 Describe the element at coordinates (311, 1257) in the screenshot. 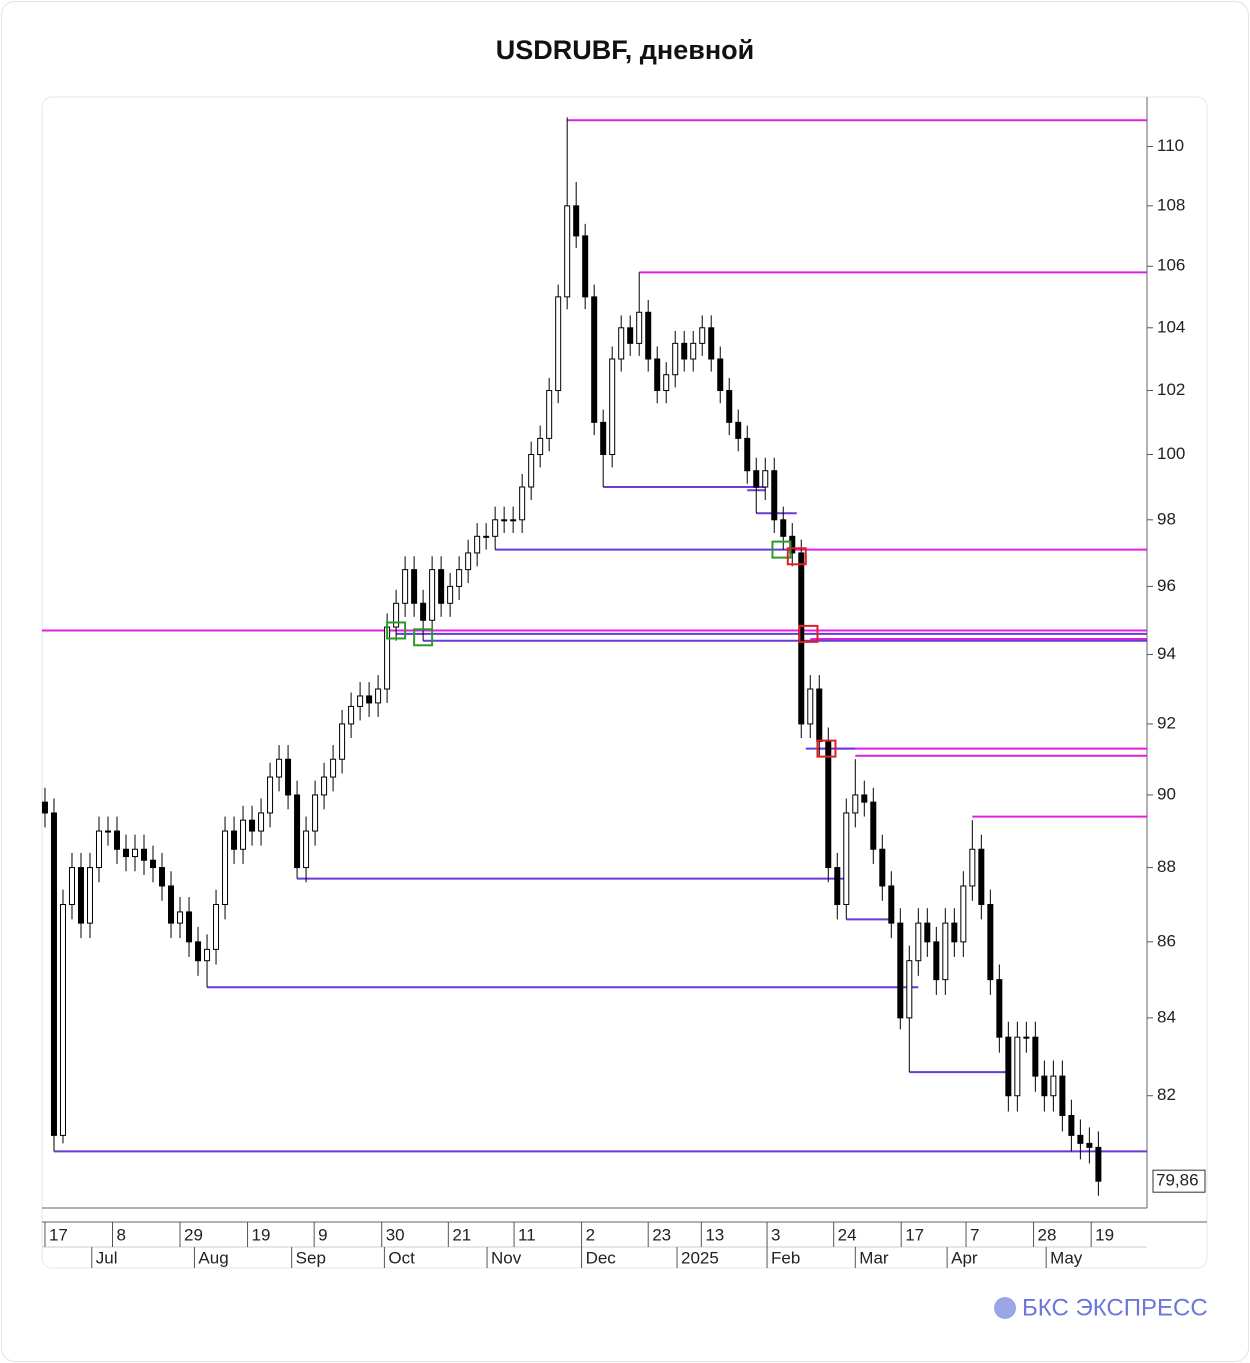

I see `x-tick-label: Sep` at that location.